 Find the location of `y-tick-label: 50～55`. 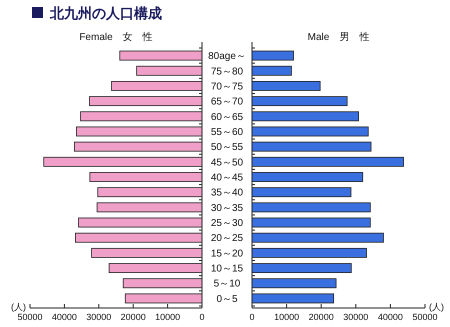

y-tick-label: 50～55 is located at coordinates (227, 148).